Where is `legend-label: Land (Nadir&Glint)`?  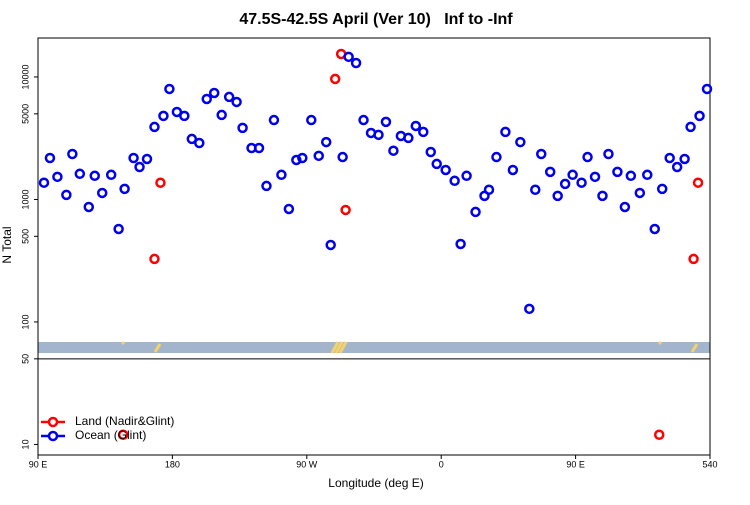
legend-label: Land (Nadir&Glint) is located at coordinates (124, 421).